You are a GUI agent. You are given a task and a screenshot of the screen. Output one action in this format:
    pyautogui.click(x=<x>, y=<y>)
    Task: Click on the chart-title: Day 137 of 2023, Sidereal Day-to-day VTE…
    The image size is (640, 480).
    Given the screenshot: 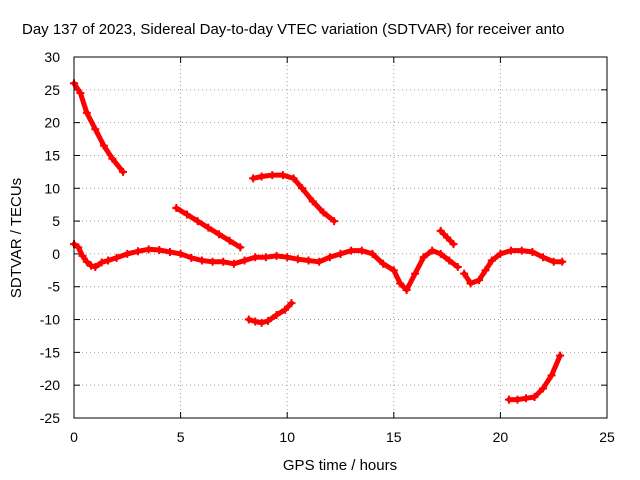 What is the action you would take?
    pyautogui.click(x=293, y=29)
    